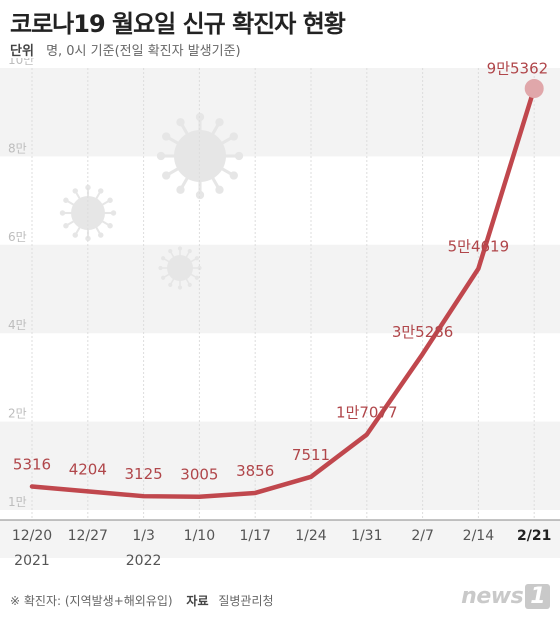 This screenshot has width=560, height=627. Describe the element at coordinates (534, 88) in the screenshot. I see `data-point` at that location.